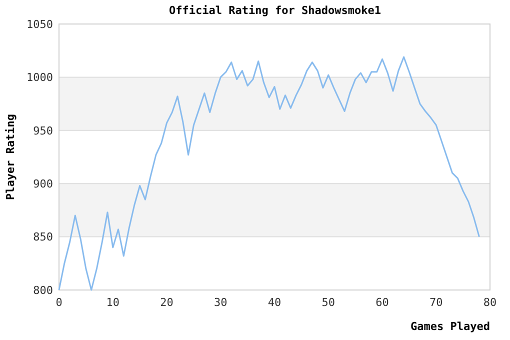 Image resolution: width=510 pixels, height=340 pixels. I want to click on x-tick-label: 30, so click(221, 302).